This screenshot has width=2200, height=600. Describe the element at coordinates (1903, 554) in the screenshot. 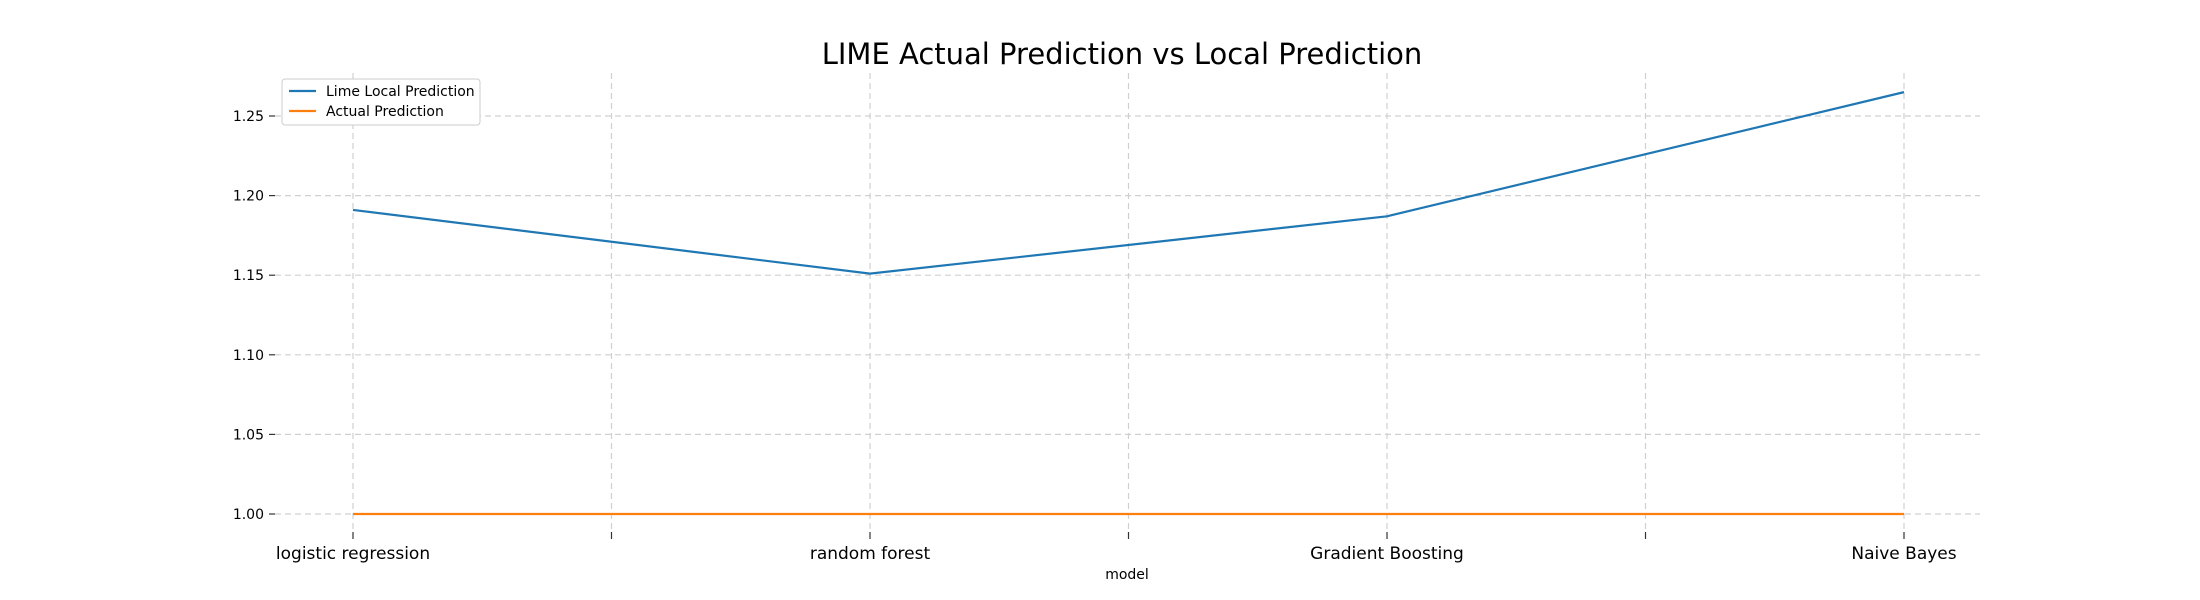

I see `x-tick-label: Naive Bayes` at that location.